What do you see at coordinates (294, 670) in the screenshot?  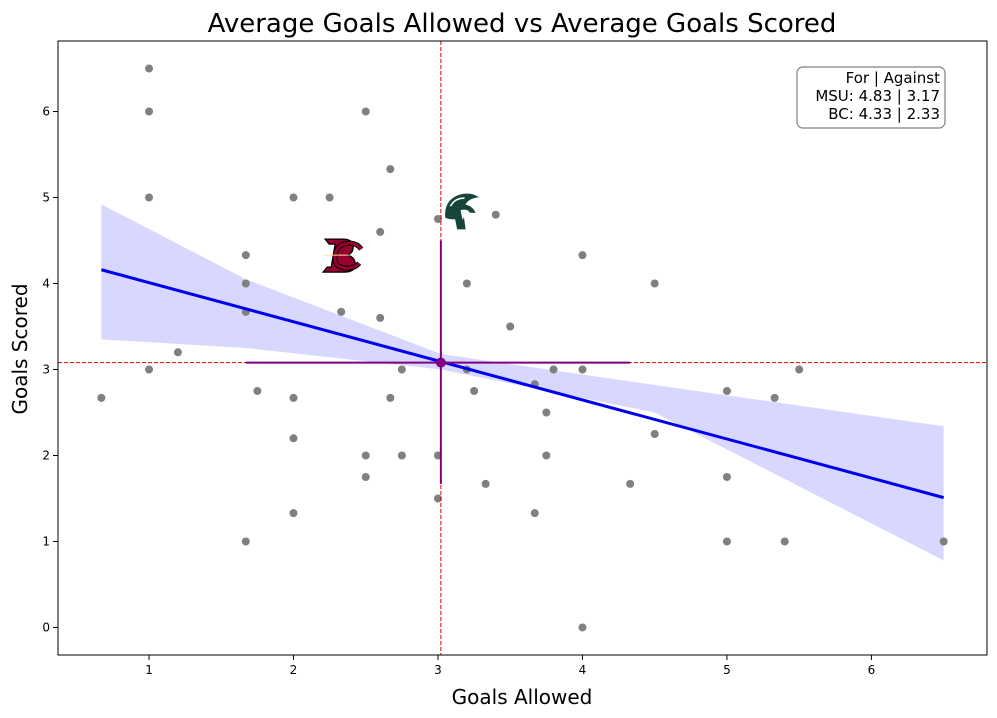 I see `x-tick-label: 2` at bounding box center [294, 670].